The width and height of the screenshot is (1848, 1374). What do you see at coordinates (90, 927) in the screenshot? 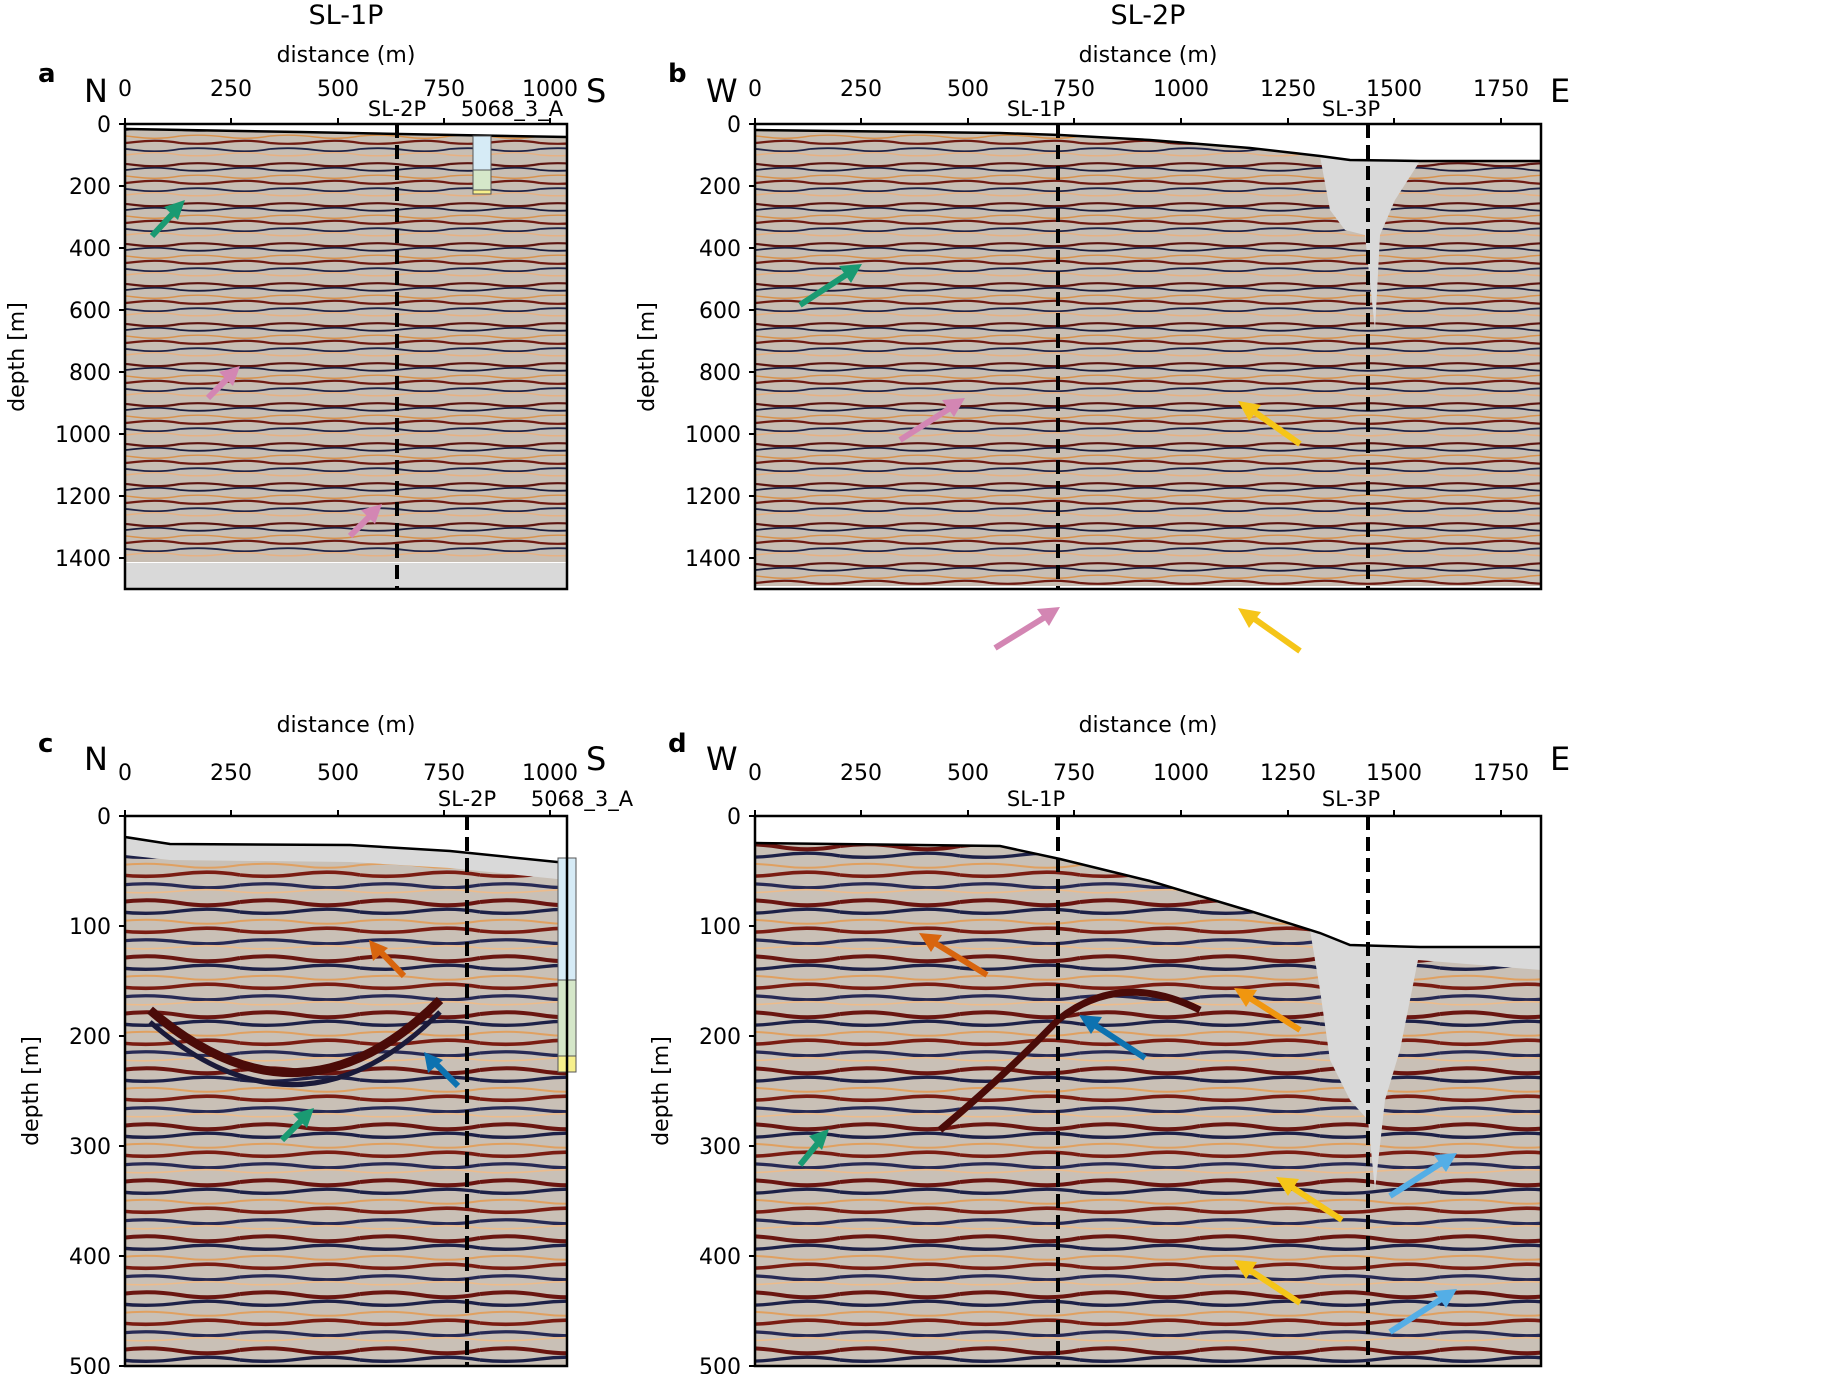
I see `y-tick-c-1: 100` at bounding box center [90, 927].